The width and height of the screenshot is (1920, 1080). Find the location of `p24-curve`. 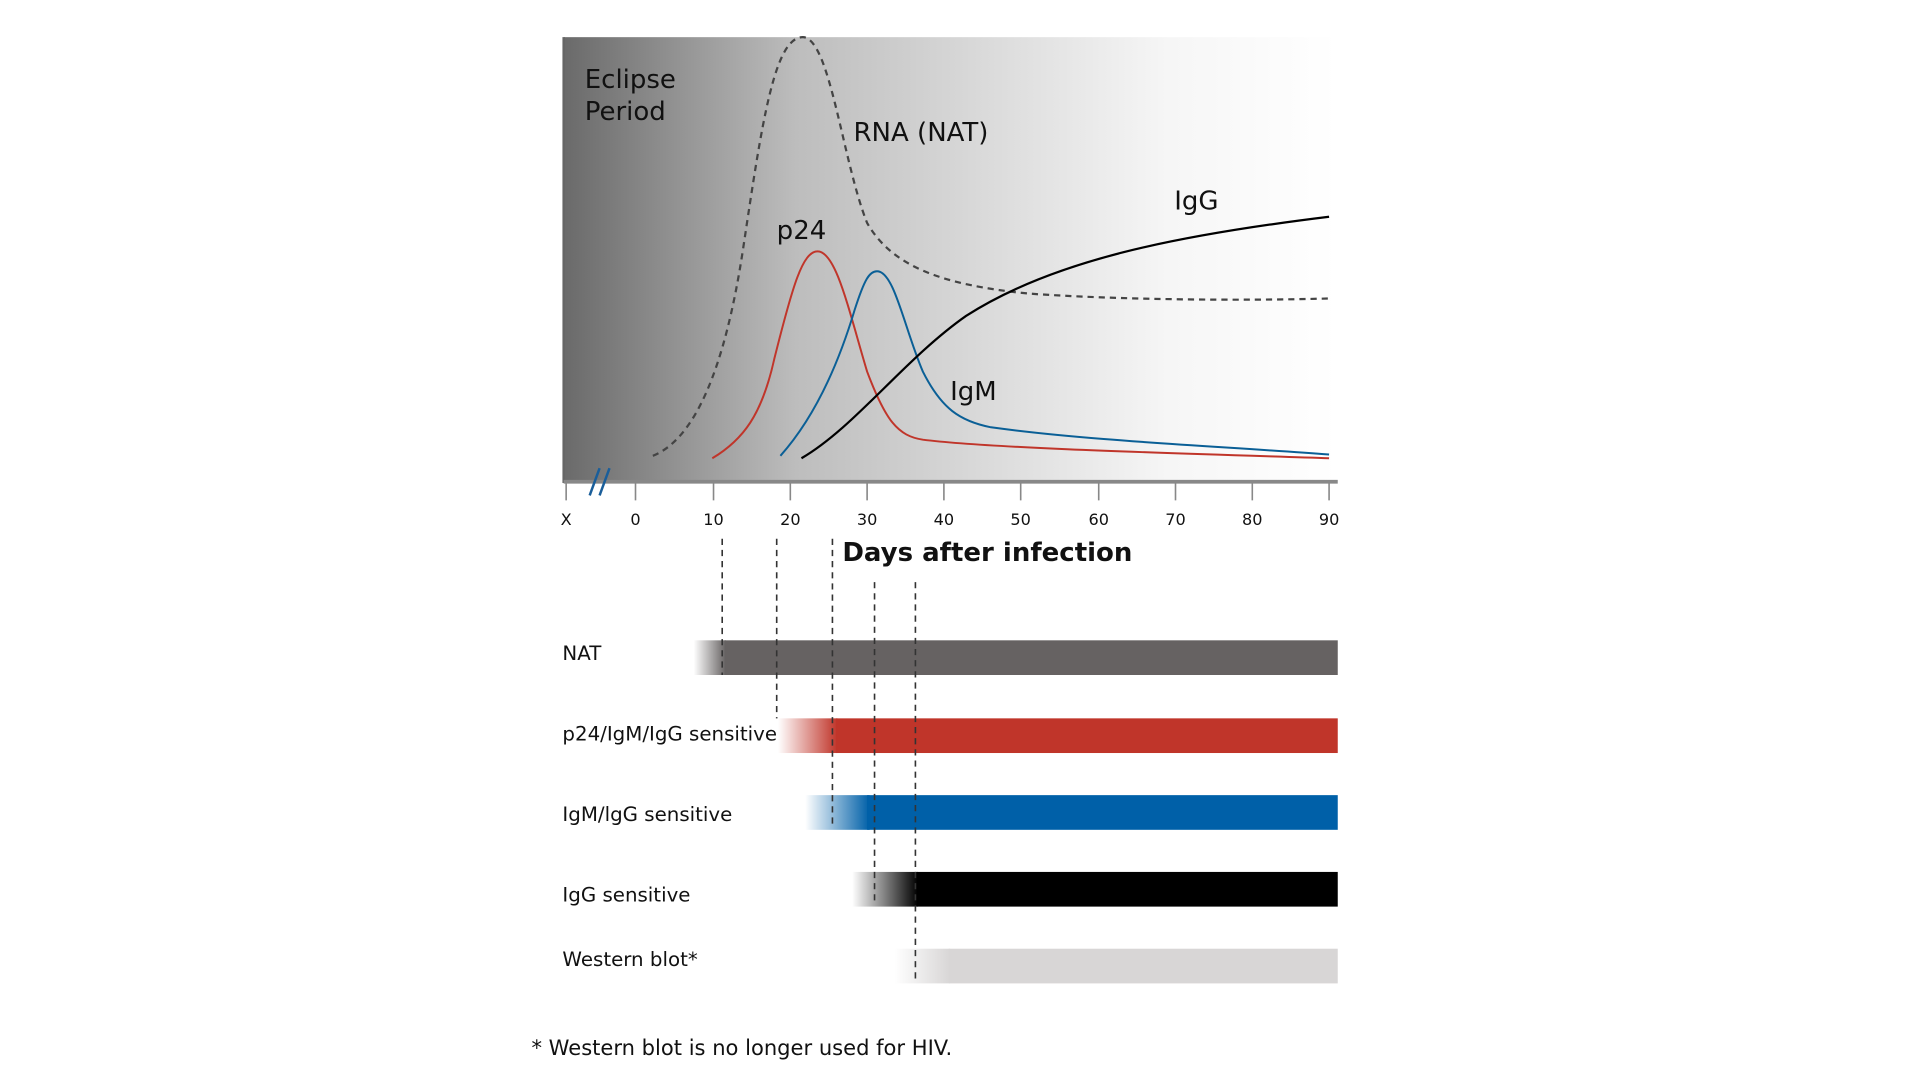

p24-curve is located at coordinates (1020, 355).